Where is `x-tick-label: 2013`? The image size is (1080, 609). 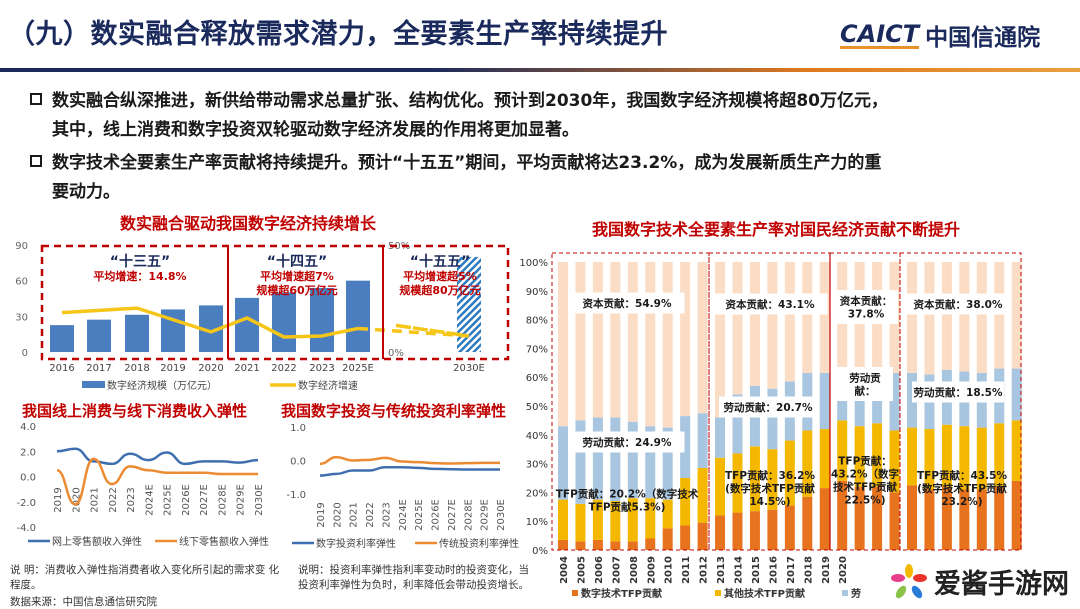
x-tick-label: 2013 is located at coordinates (721, 570).